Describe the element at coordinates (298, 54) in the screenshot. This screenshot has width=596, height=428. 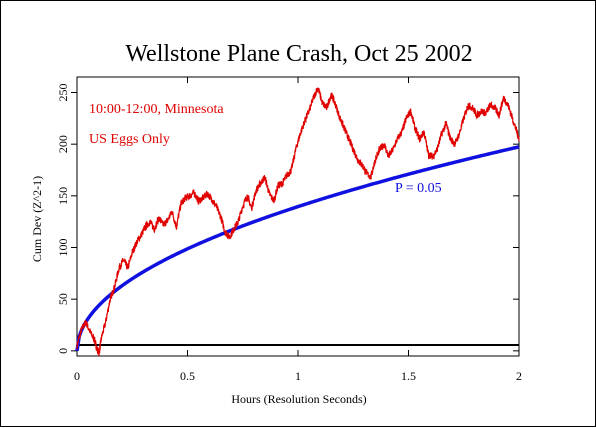
I see `chart-title: Wellstone Plane Crash, Oct 25 2002` at that location.